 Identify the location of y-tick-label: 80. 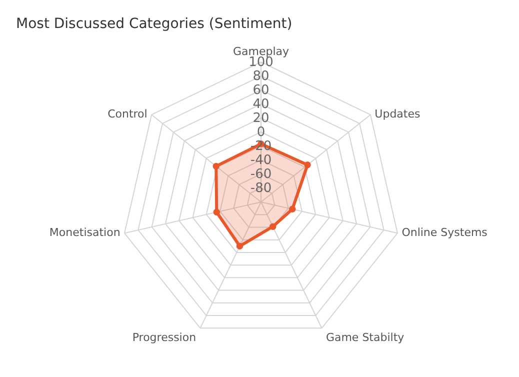
(261, 76).